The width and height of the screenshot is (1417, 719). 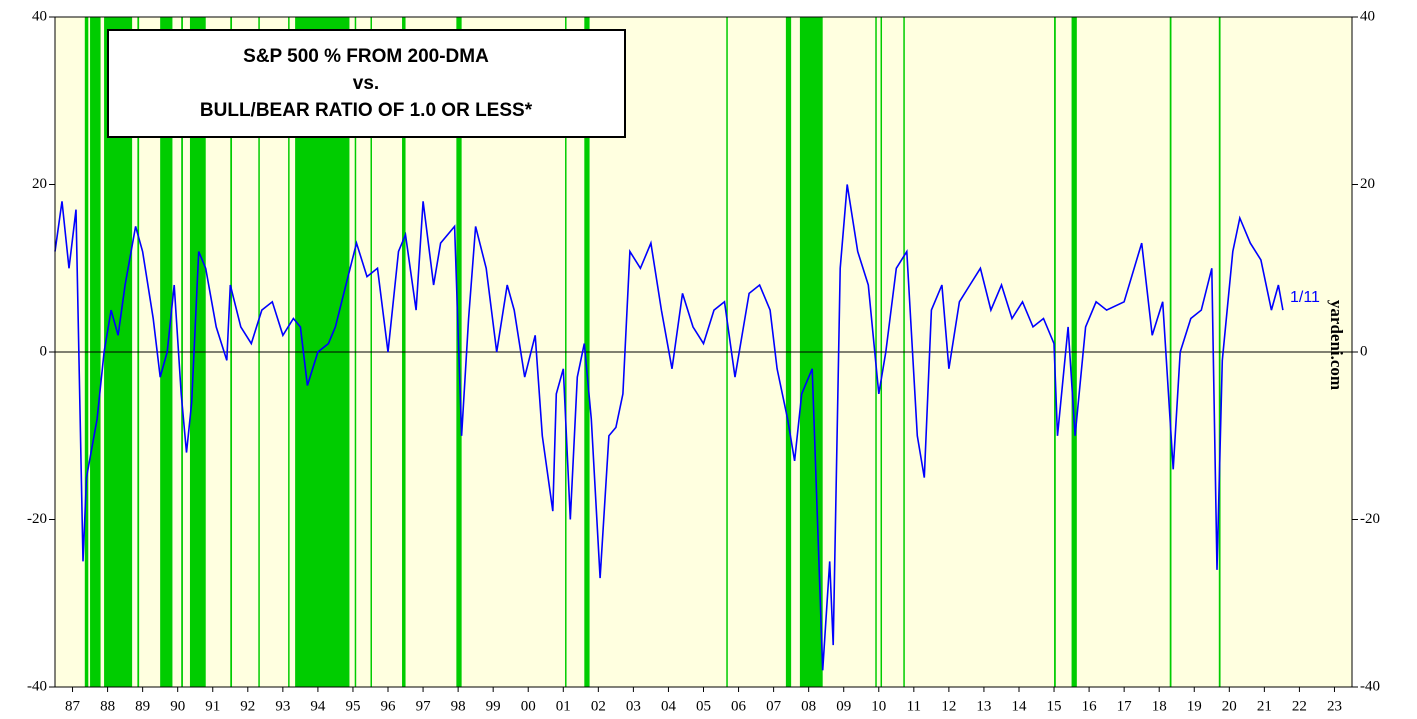 What do you see at coordinates (669, 706) in the screenshot?
I see `x-tick-label: 04` at bounding box center [669, 706].